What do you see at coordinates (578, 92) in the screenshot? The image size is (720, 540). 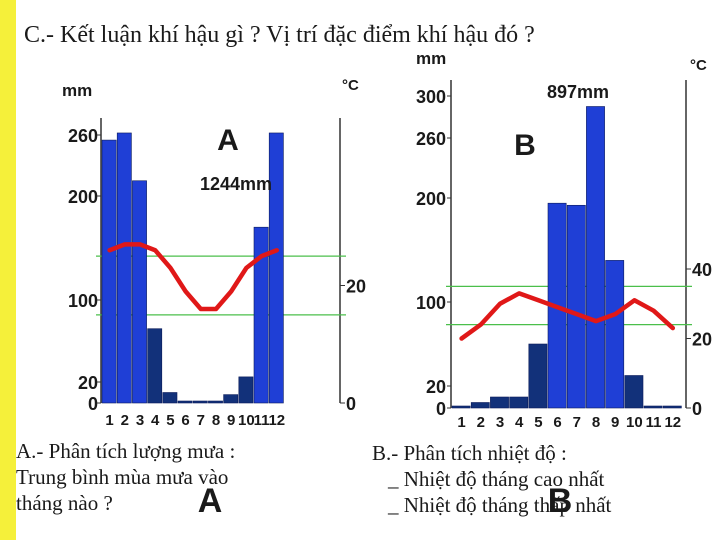 I see `total-rainfall-label: 897mm` at bounding box center [578, 92].